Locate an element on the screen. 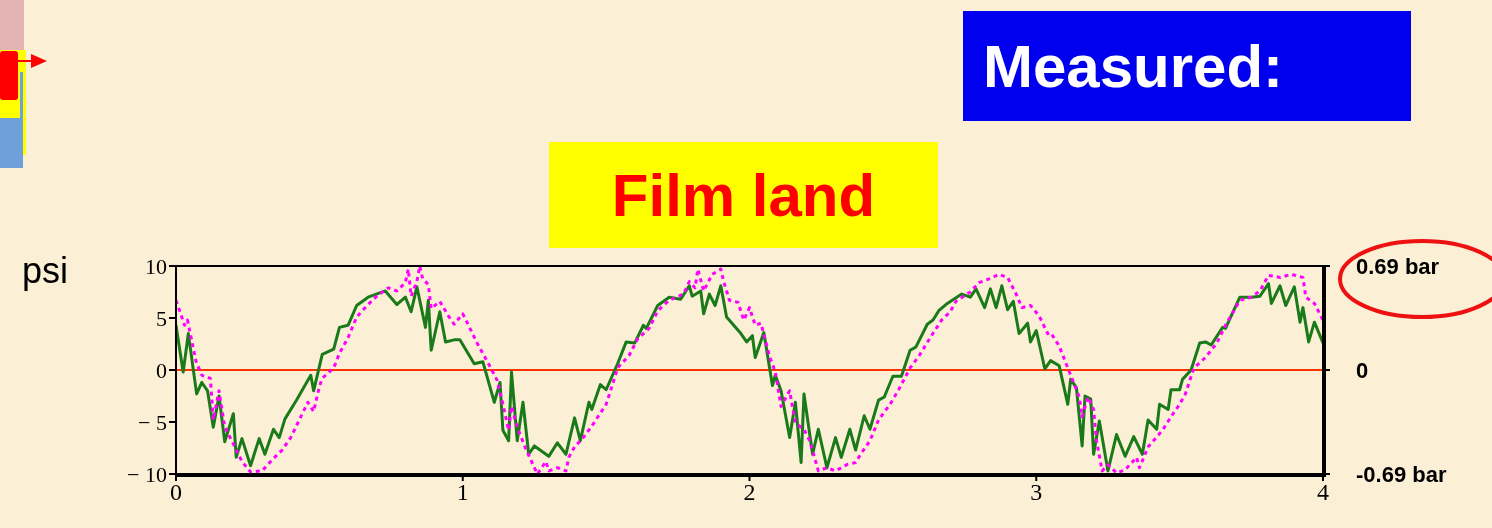  x-tick-label: 2 is located at coordinates (749, 492).